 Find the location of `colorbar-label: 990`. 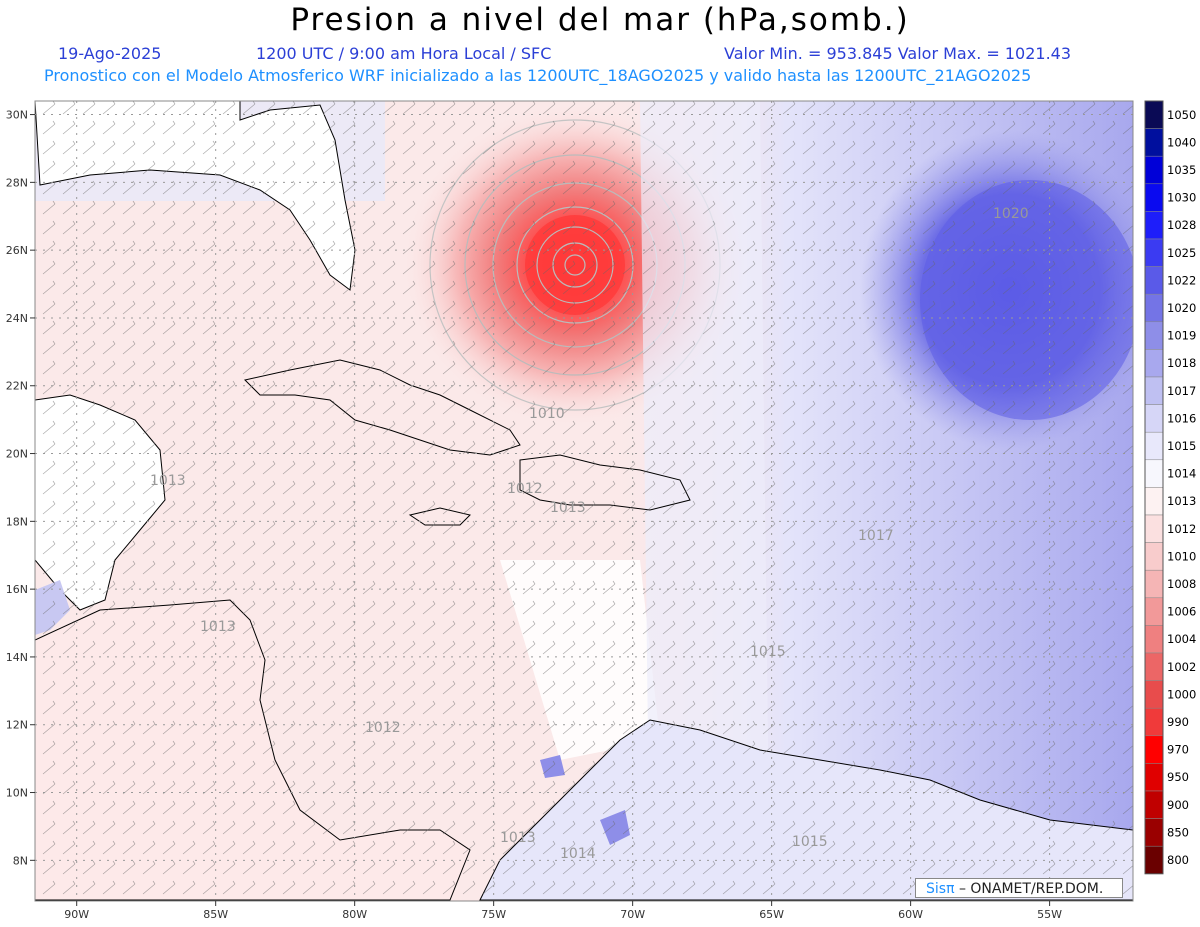

colorbar-label: 990 is located at coordinates (1178, 722).